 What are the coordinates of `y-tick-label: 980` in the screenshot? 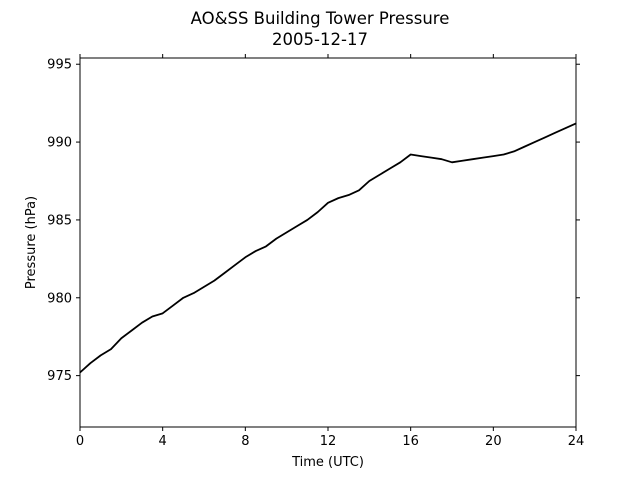 It's located at (59, 298).